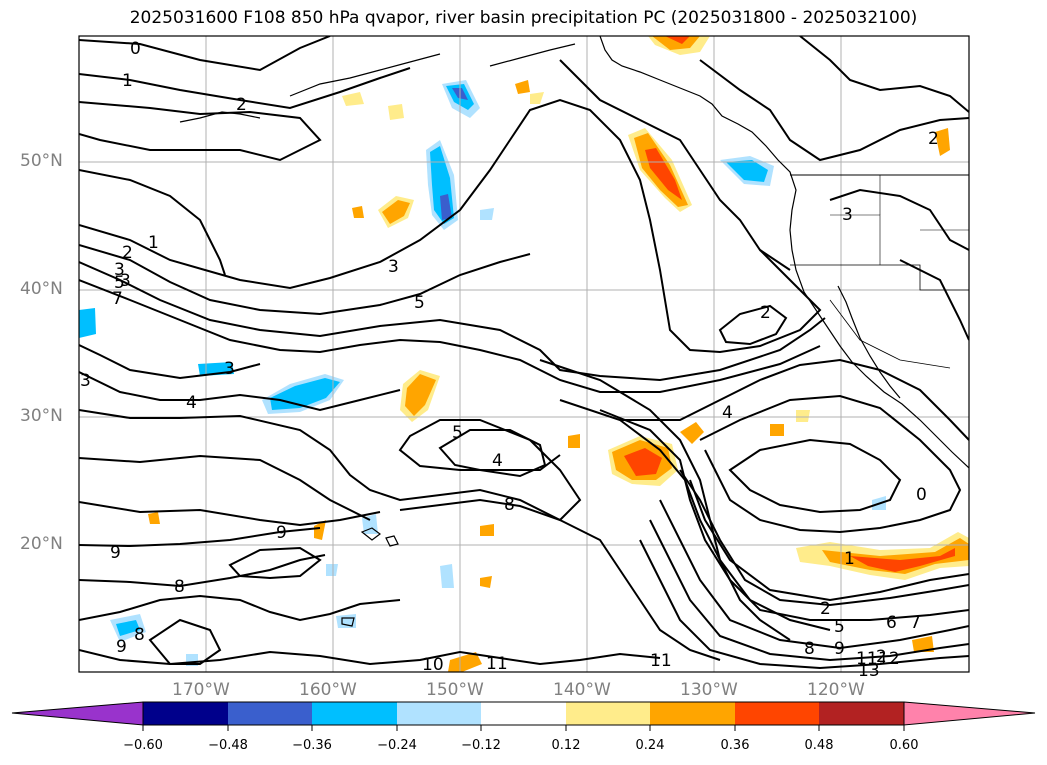  I want to click on colorbar-tick-label: −0.24, so click(397, 745).